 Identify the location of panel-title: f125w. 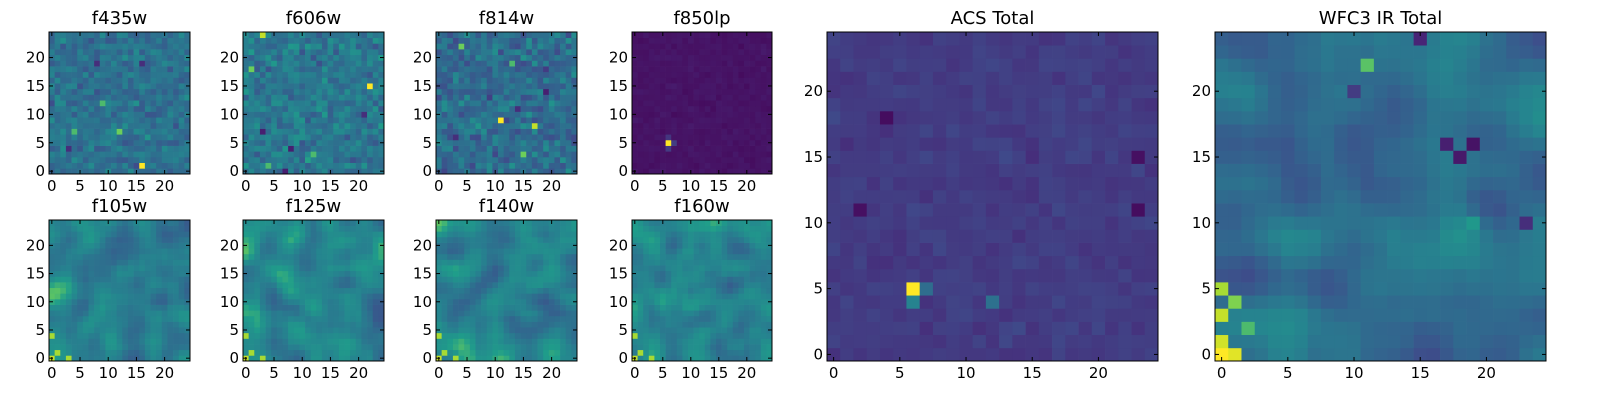
(313, 206).